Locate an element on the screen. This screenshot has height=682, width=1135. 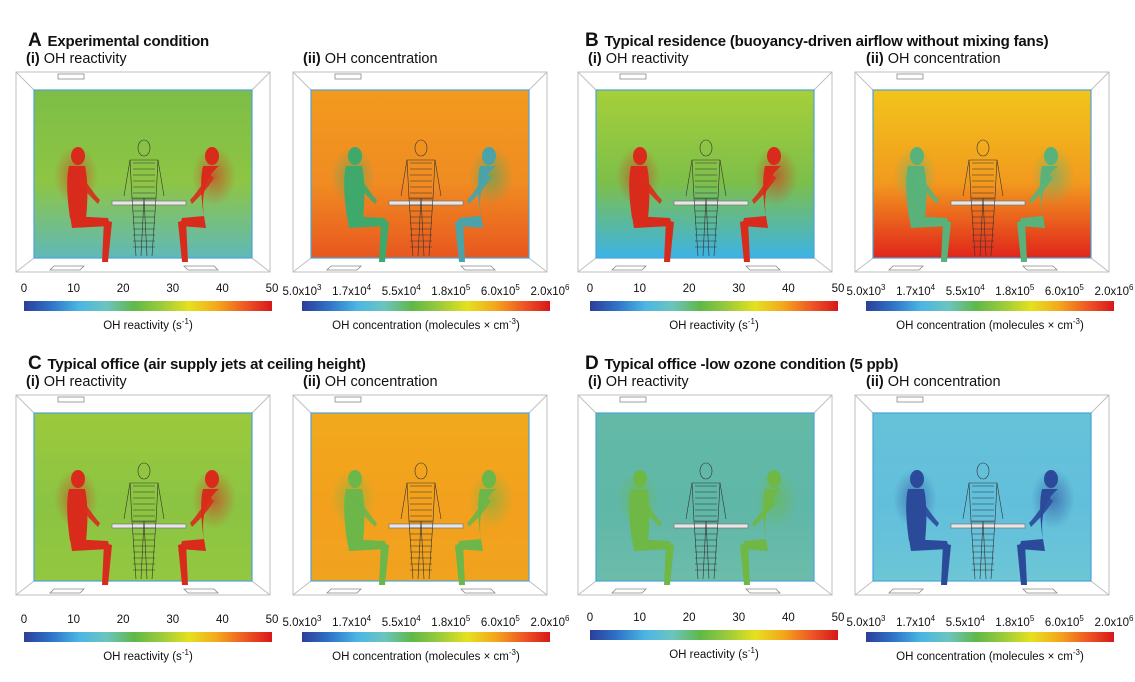
panel-d-letter: D is located at coordinates (592, 363).